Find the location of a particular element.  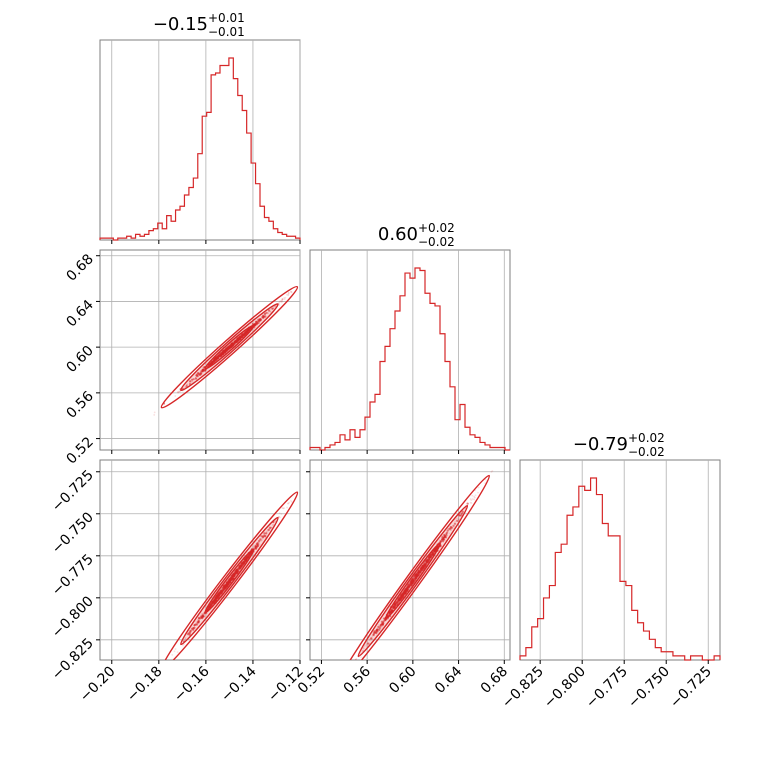

x-tick-label: −0.18 is located at coordinates (145, 685).